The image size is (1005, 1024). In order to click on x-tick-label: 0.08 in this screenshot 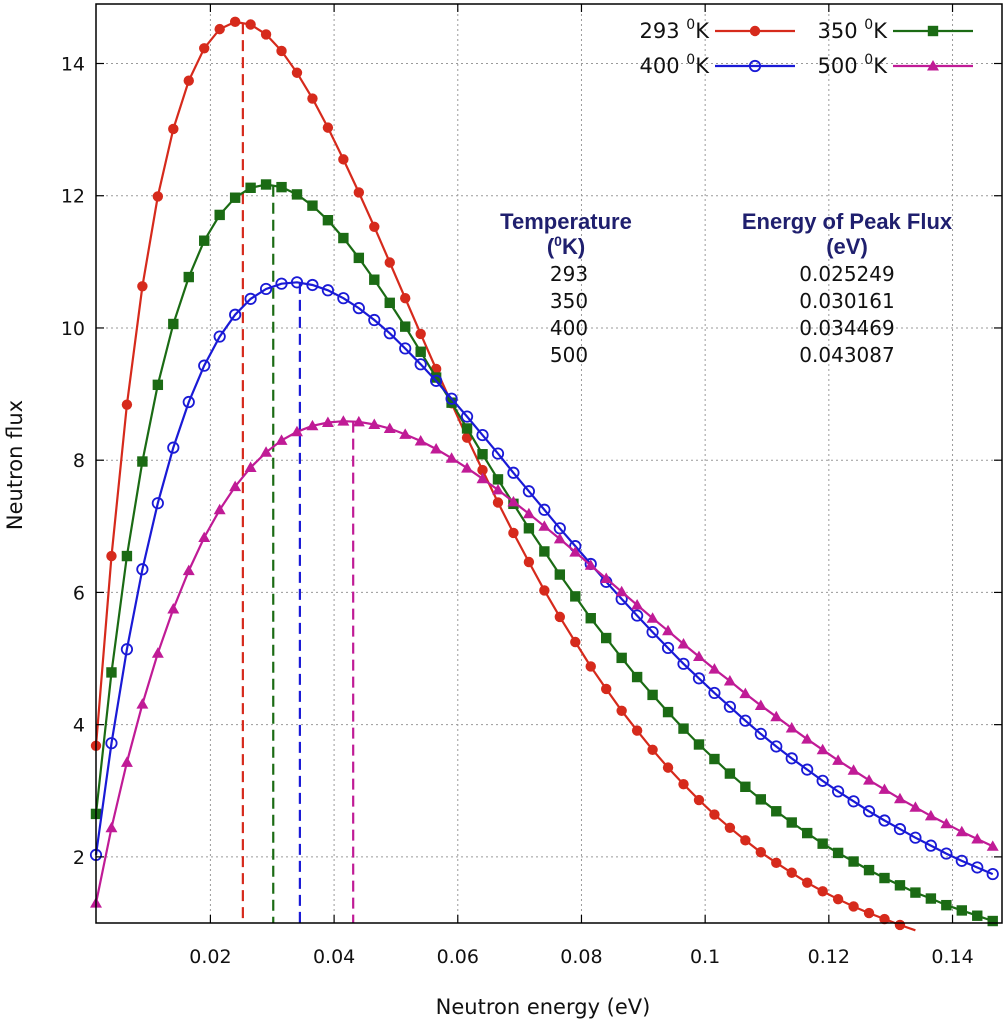, I will do `click(581, 957)`.